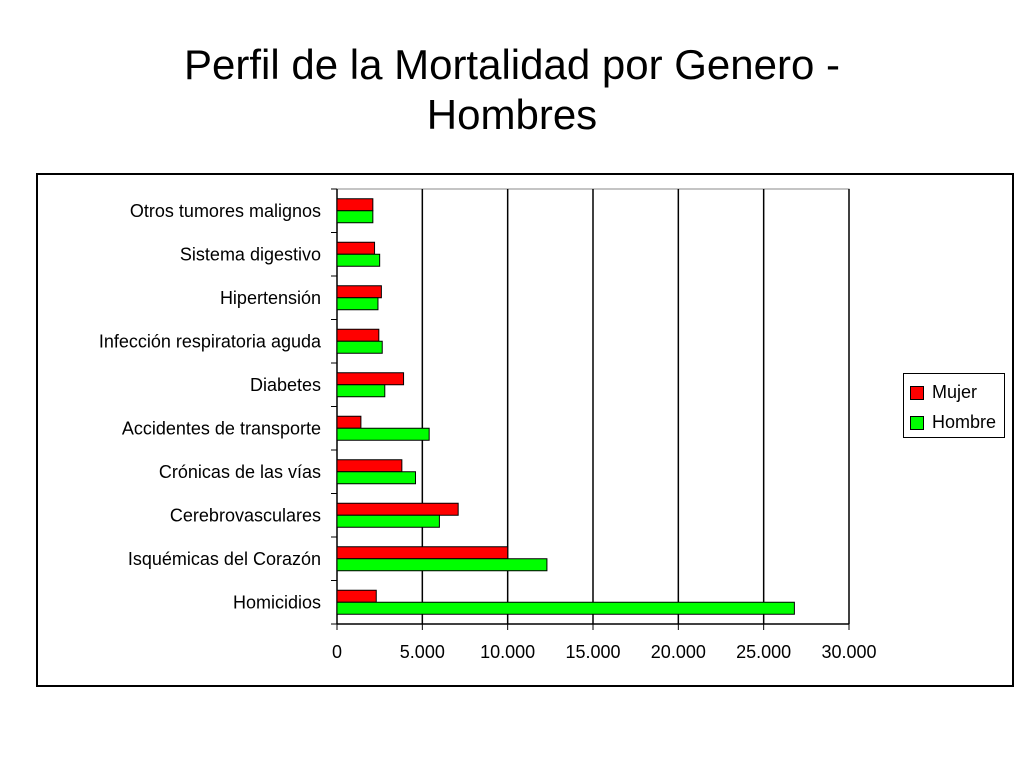  What do you see at coordinates (285, 385) in the screenshot?
I see `category-label: Diabetes` at bounding box center [285, 385].